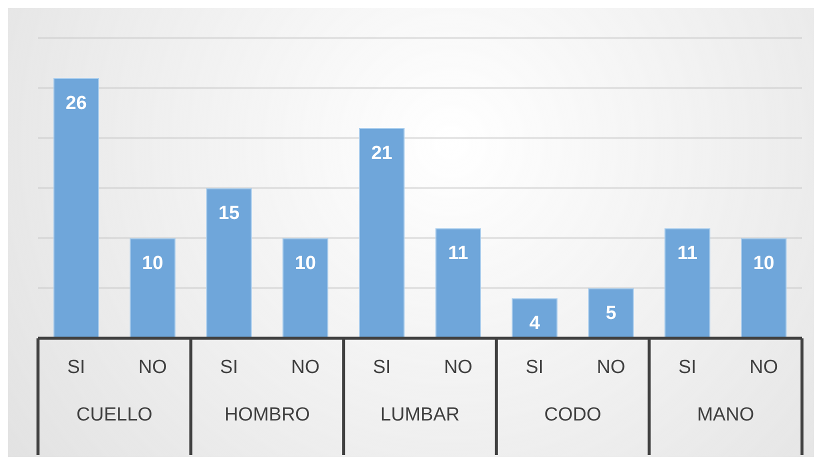 The height and width of the screenshot is (465, 822). What do you see at coordinates (382, 153) in the screenshot?
I see `data-label: 21` at bounding box center [382, 153].